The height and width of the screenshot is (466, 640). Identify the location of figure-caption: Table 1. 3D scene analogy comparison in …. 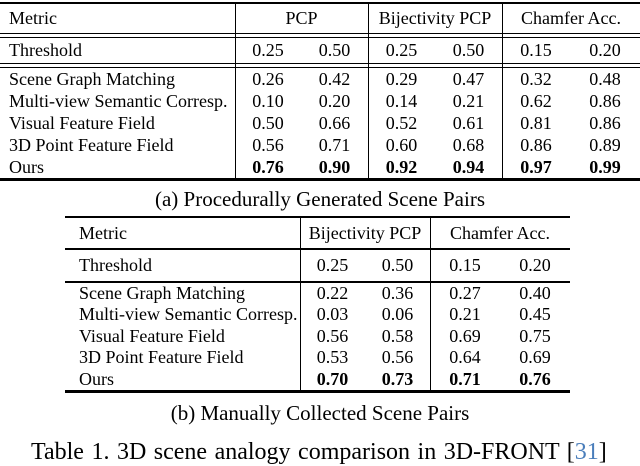
(319, 452).